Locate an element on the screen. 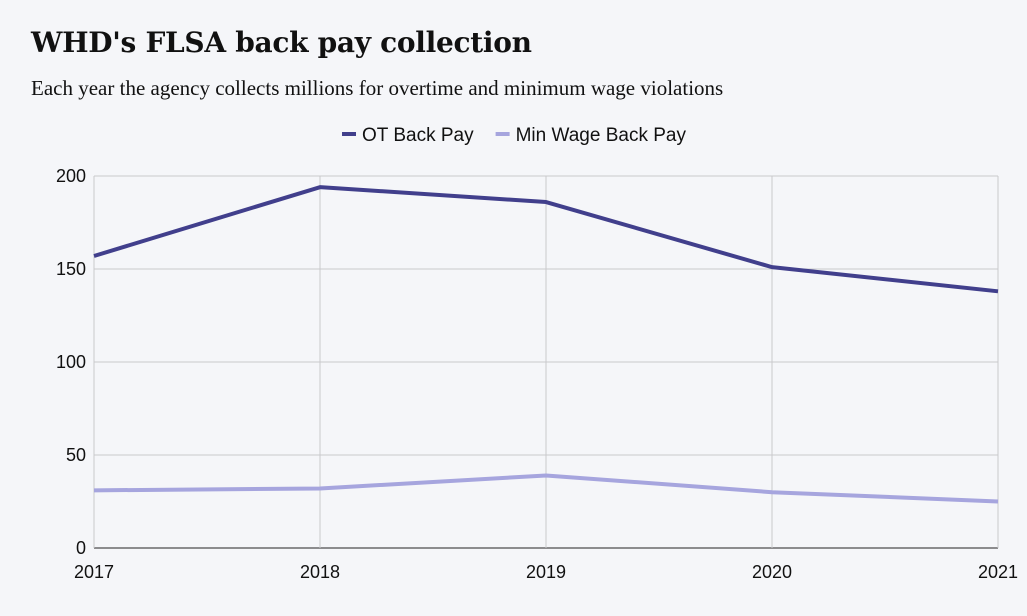  x-tick-label: 2021 is located at coordinates (998, 572).